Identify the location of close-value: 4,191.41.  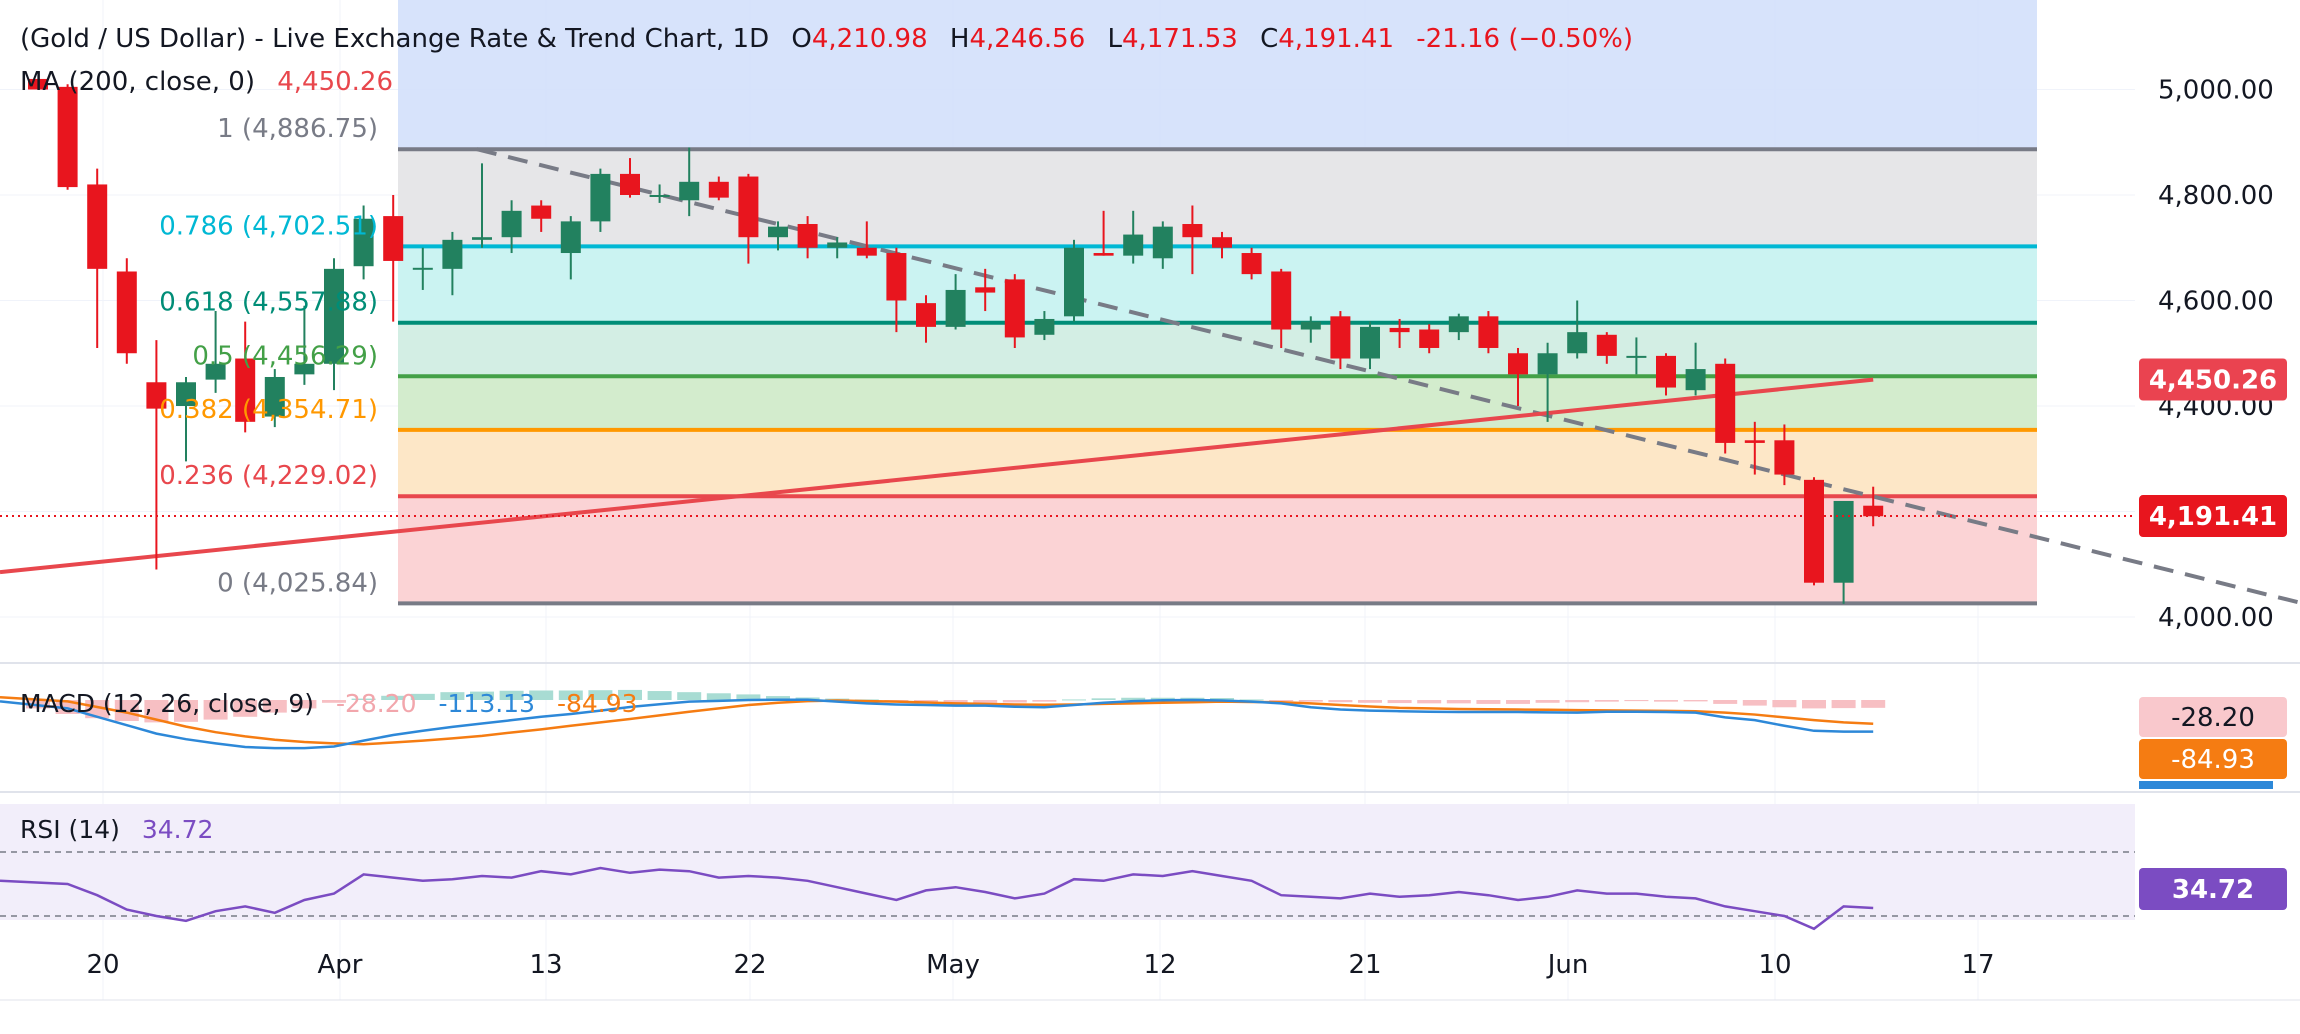
(1336, 39).